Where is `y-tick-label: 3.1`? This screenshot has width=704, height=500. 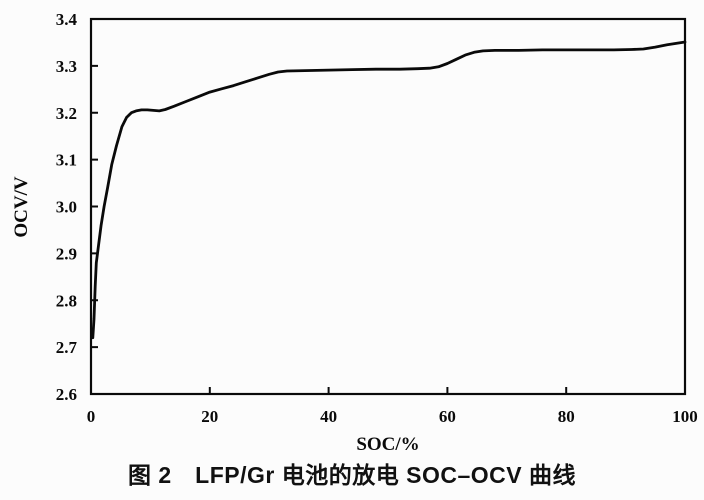
y-tick-label: 3.1 is located at coordinates (66, 160).